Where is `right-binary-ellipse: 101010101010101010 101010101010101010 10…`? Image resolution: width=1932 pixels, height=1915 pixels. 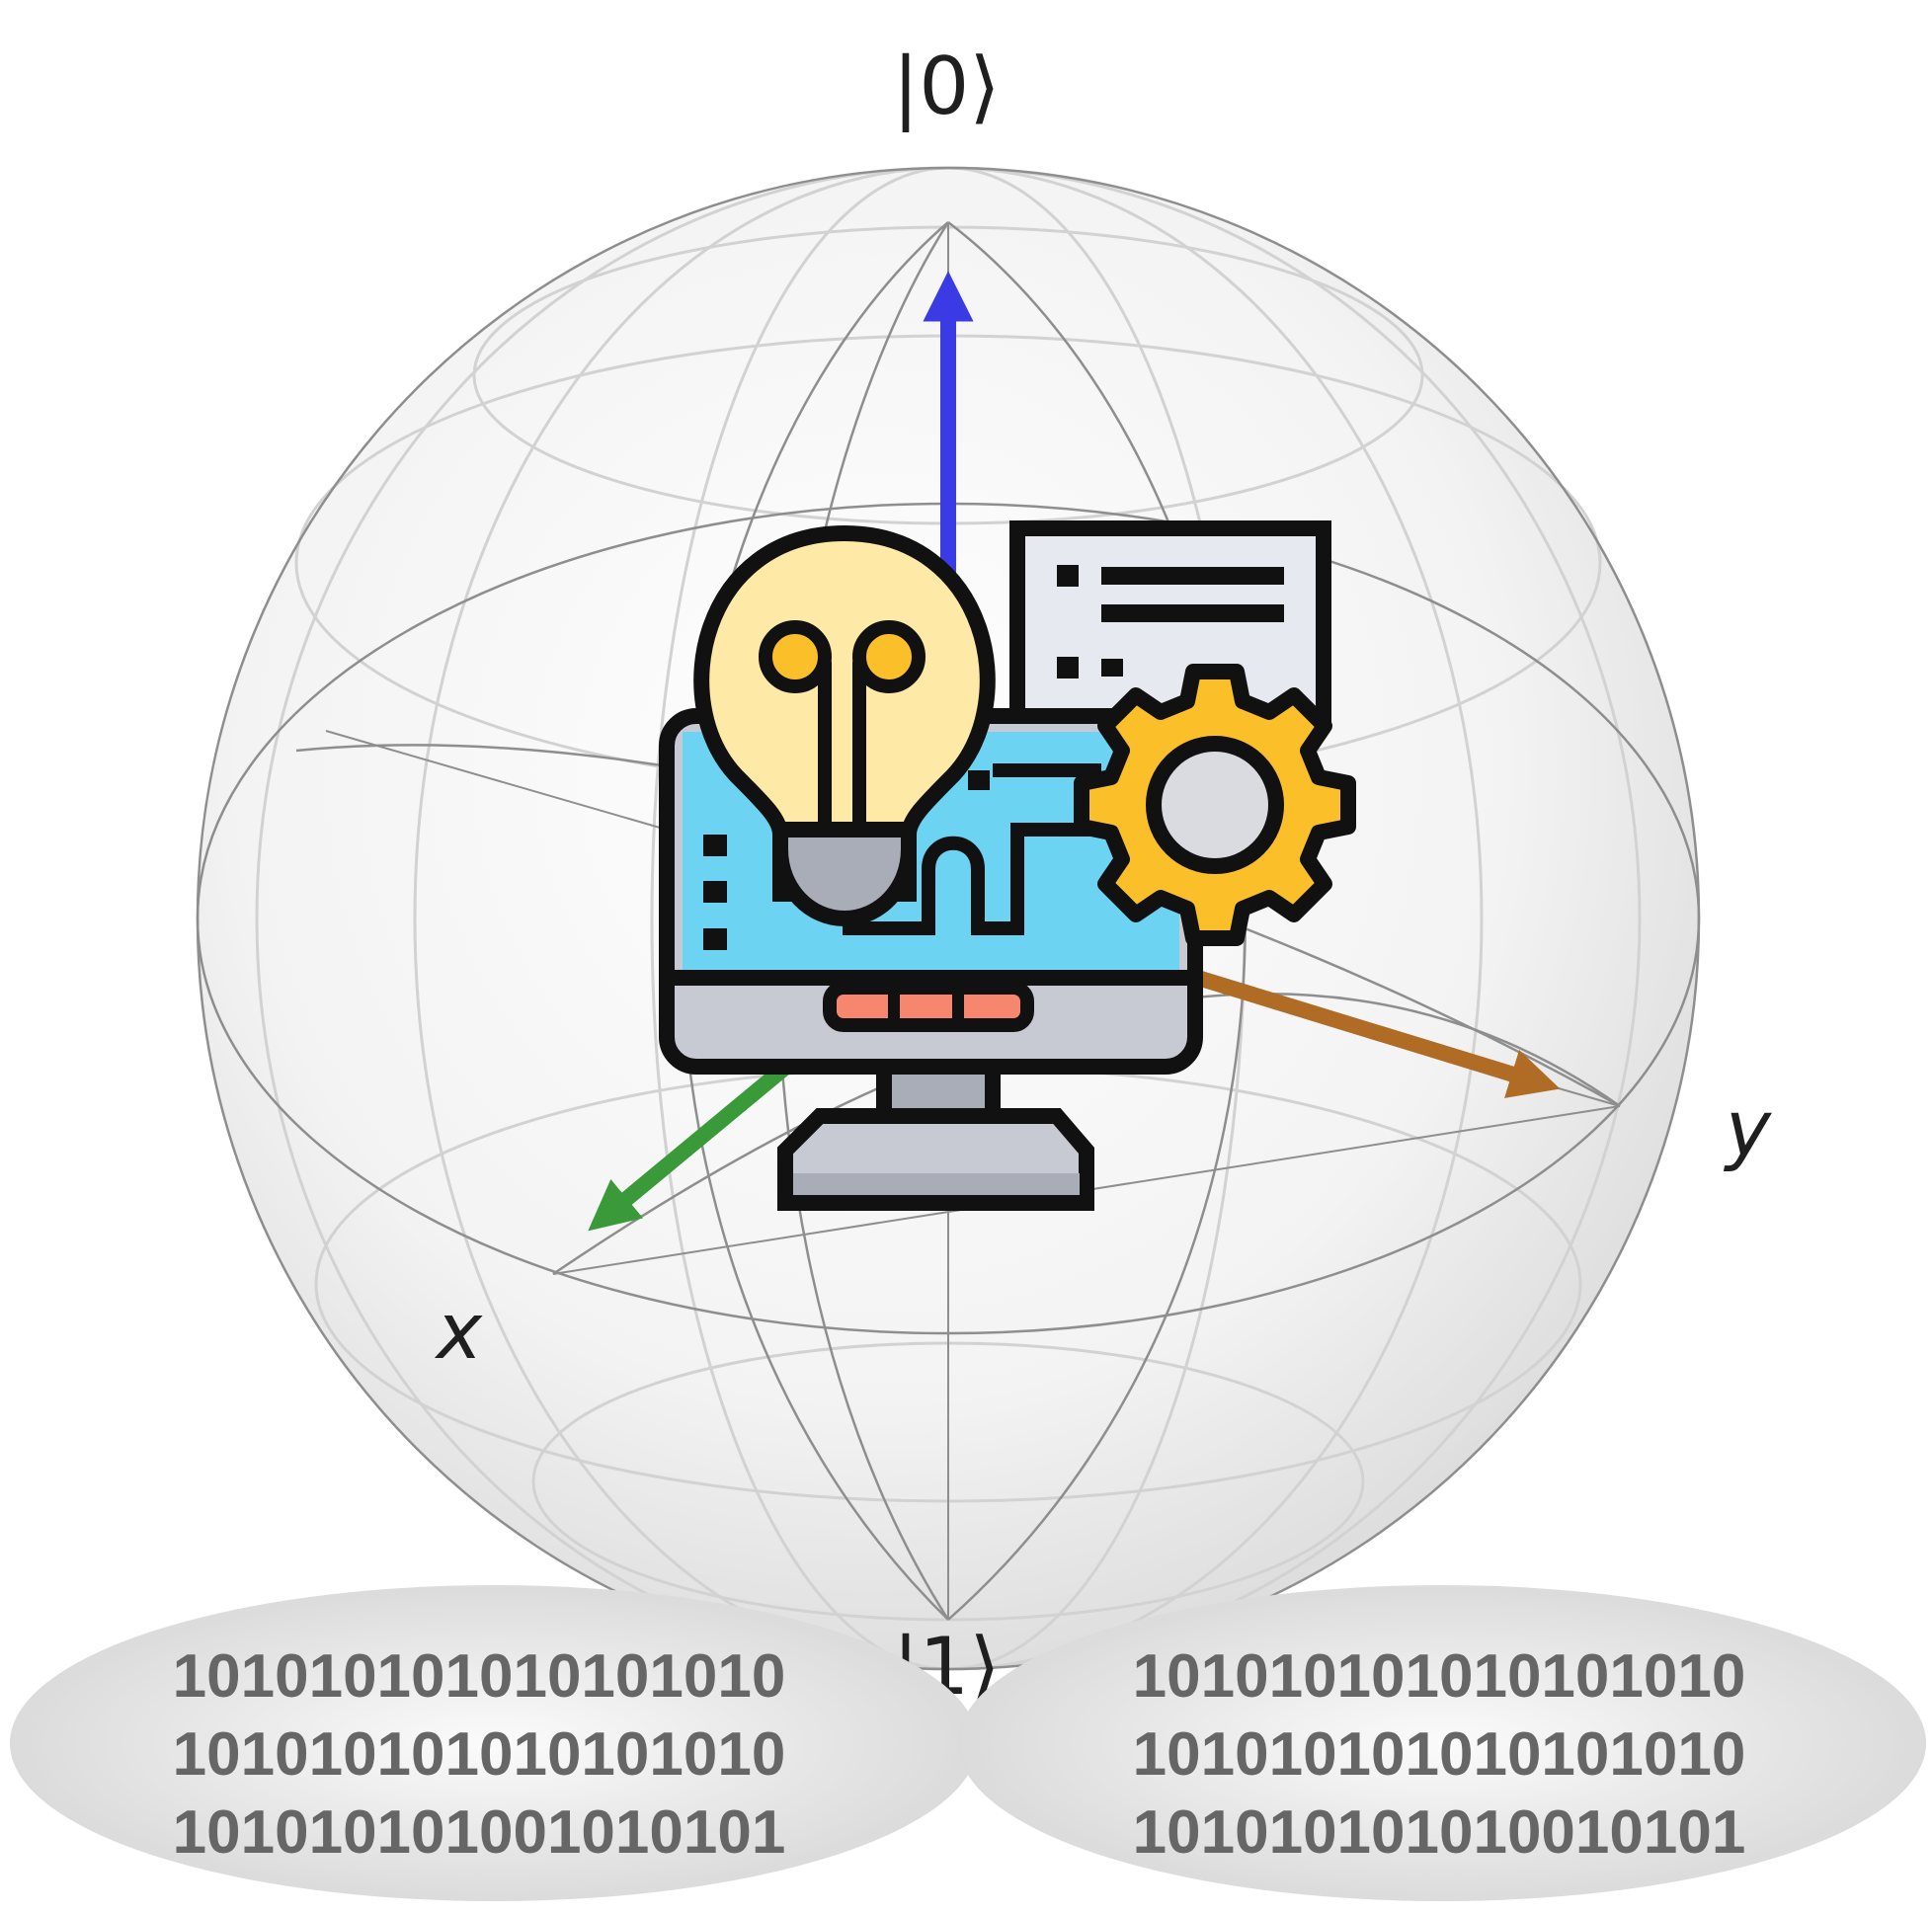 right-binary-ellipse: 101010101010101010 101010101010101010 10… is located at coordinates (1442, 1743).